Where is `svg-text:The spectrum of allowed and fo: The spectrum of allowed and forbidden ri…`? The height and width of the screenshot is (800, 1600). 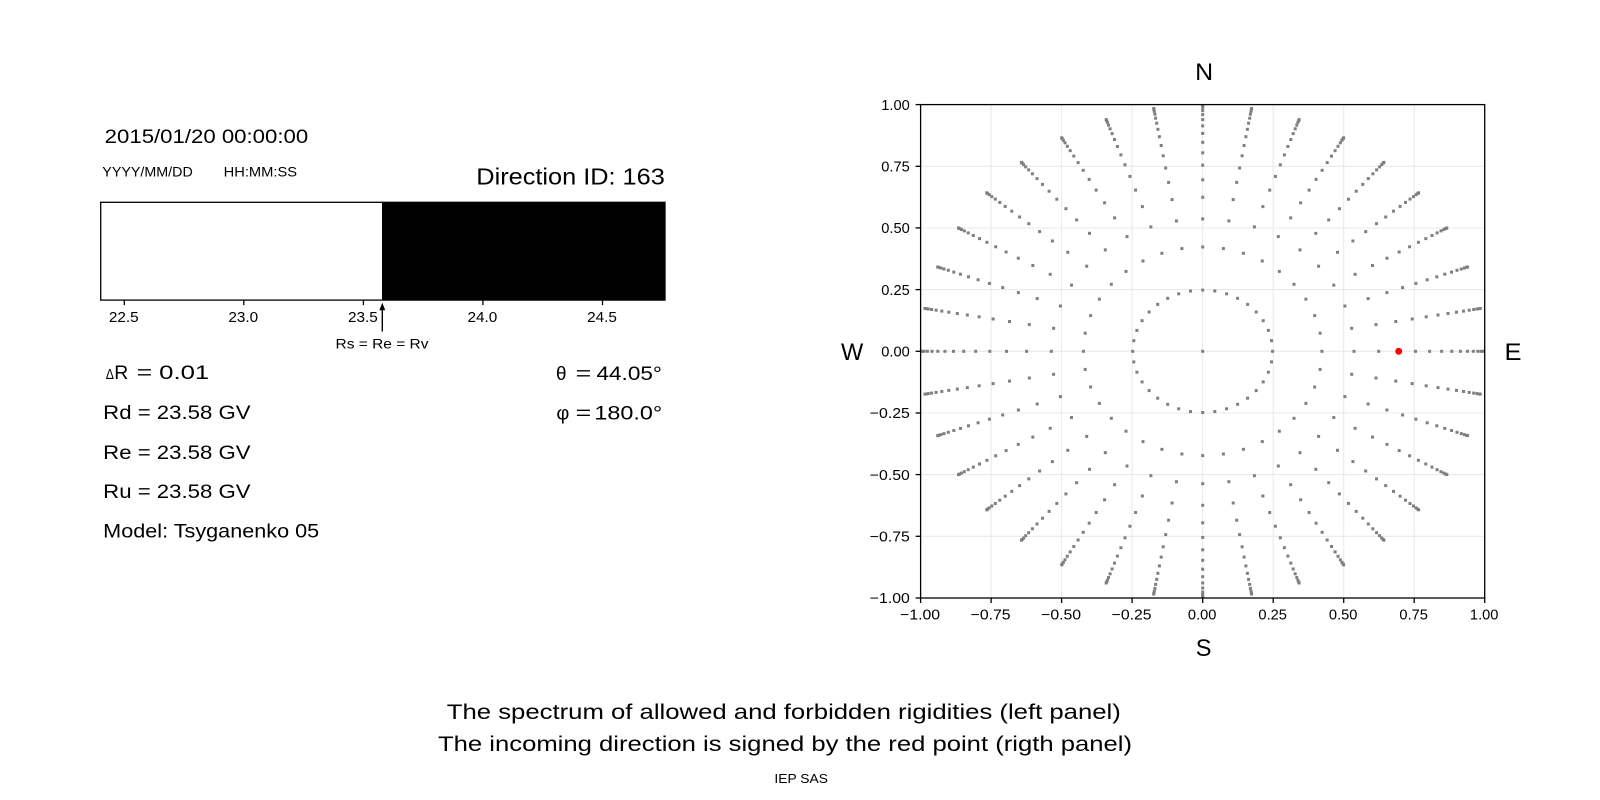
svg-text:The spectrum of allowed and fo: The spectrum of allowed and forbidden ri… is located at coordinates (784, 712).